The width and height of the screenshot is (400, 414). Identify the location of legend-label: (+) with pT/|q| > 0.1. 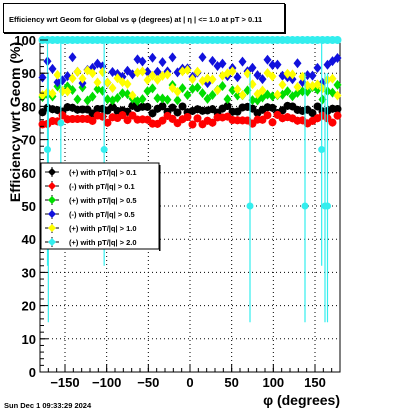
(103, 172).